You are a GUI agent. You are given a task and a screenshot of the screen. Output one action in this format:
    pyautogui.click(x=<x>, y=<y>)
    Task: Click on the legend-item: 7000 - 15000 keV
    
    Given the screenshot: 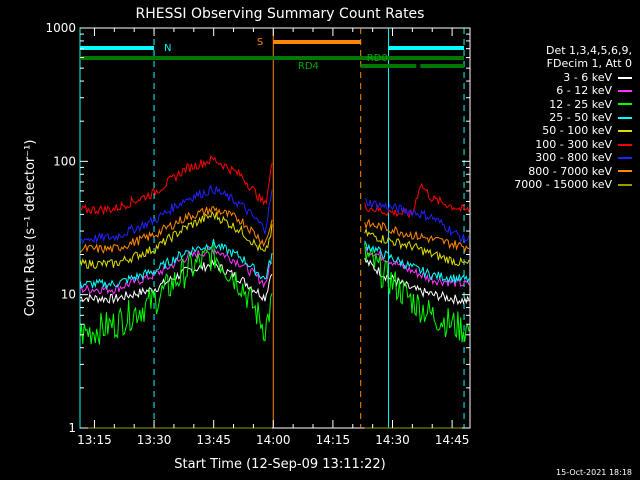 What is the action you would take?
    pyautogui.click(x=552, y=184)
    